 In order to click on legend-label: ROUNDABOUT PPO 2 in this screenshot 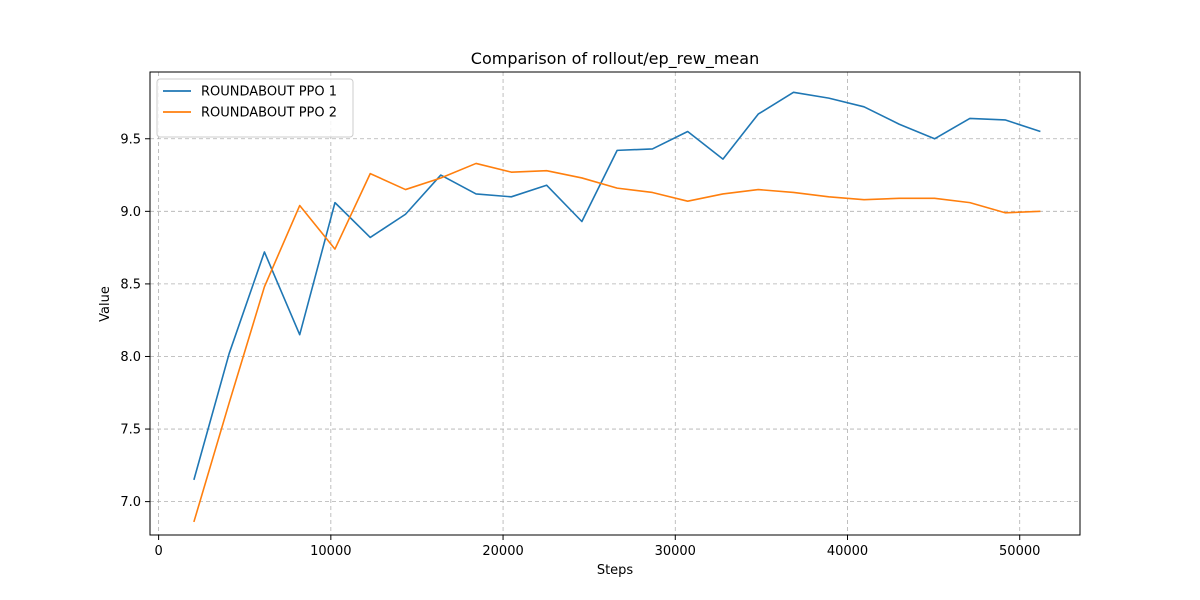, I will do `click(269, 113)`.